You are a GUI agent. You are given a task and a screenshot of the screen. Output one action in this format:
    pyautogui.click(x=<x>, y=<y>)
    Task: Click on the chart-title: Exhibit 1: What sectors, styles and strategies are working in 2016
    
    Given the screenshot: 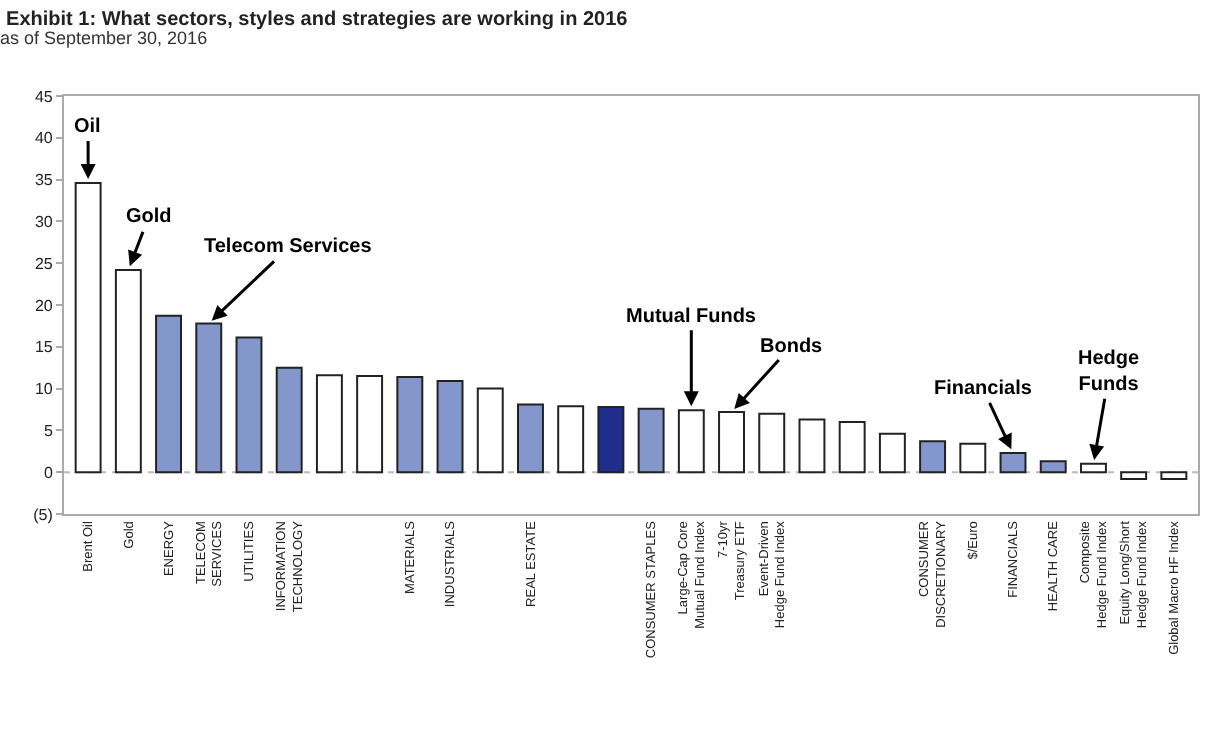 What is the action you would take?
    pyautogui.click(x=317, y=20)
    